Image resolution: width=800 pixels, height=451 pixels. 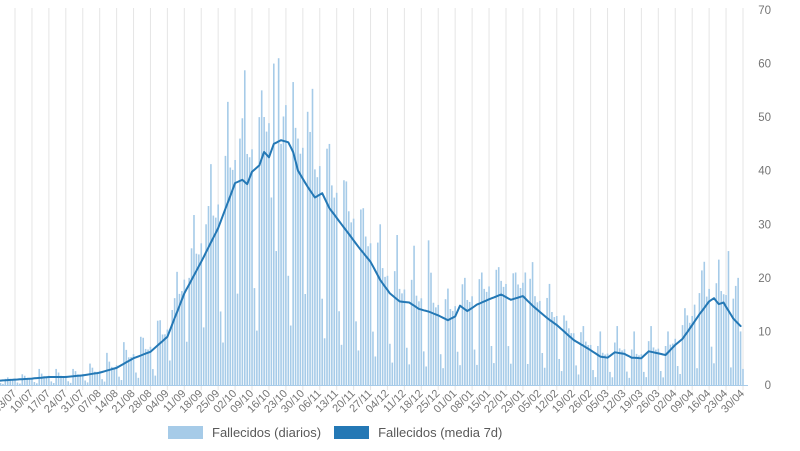 What do you see at coordinates (764, 332) in the screenshot?
I see `svg-text: 10` at bounding box center [764, 332].